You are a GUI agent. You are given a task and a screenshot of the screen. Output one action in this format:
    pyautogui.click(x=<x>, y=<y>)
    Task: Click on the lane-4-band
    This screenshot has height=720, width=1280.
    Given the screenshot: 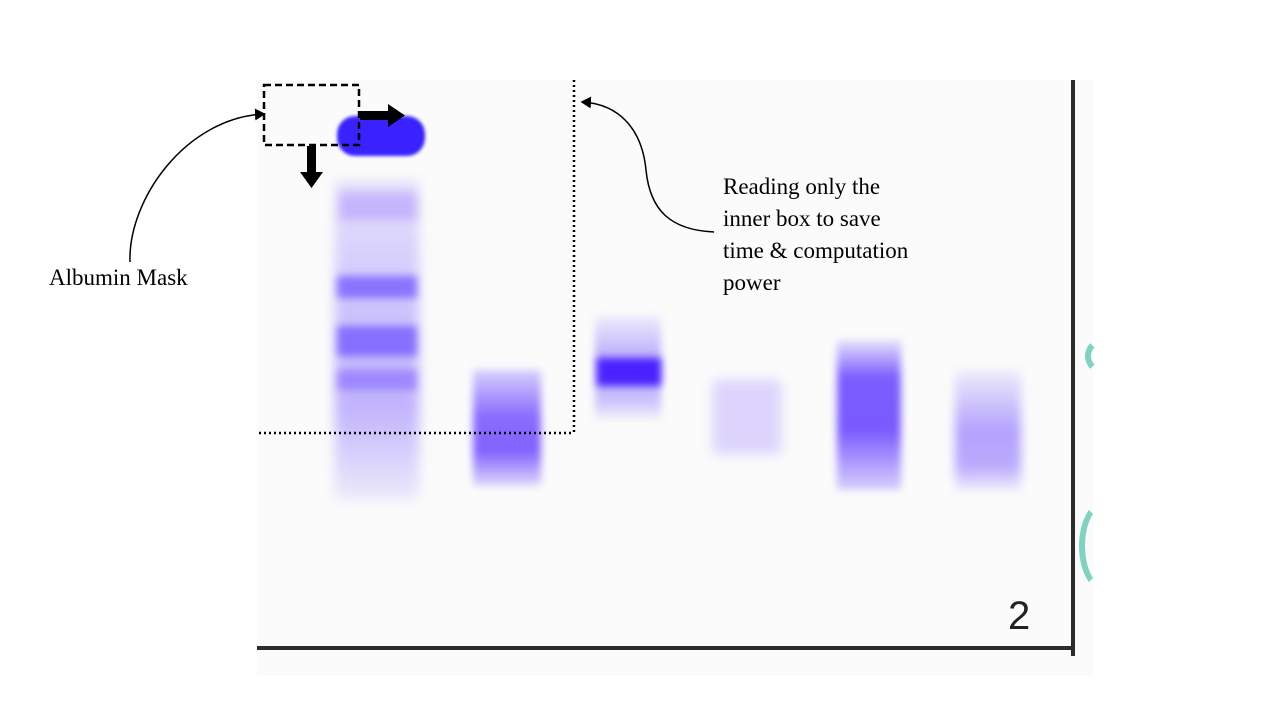 What is the action you would take?
    pyautogui.click(x=747, y=417)
    